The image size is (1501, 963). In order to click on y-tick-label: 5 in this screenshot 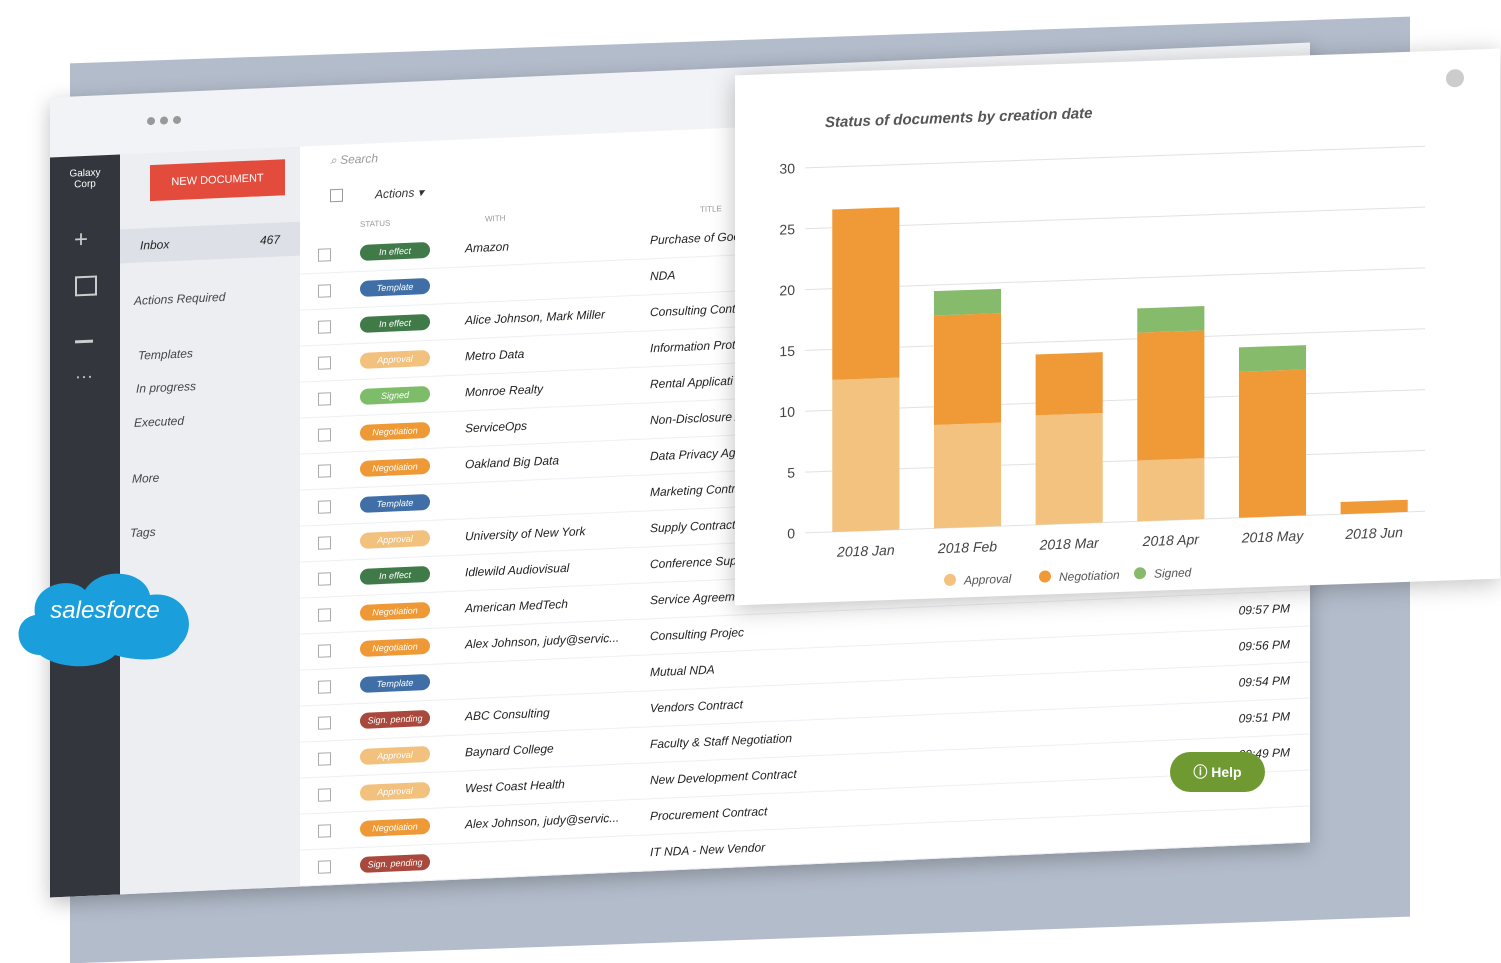, I will do `click(791, 472)`.